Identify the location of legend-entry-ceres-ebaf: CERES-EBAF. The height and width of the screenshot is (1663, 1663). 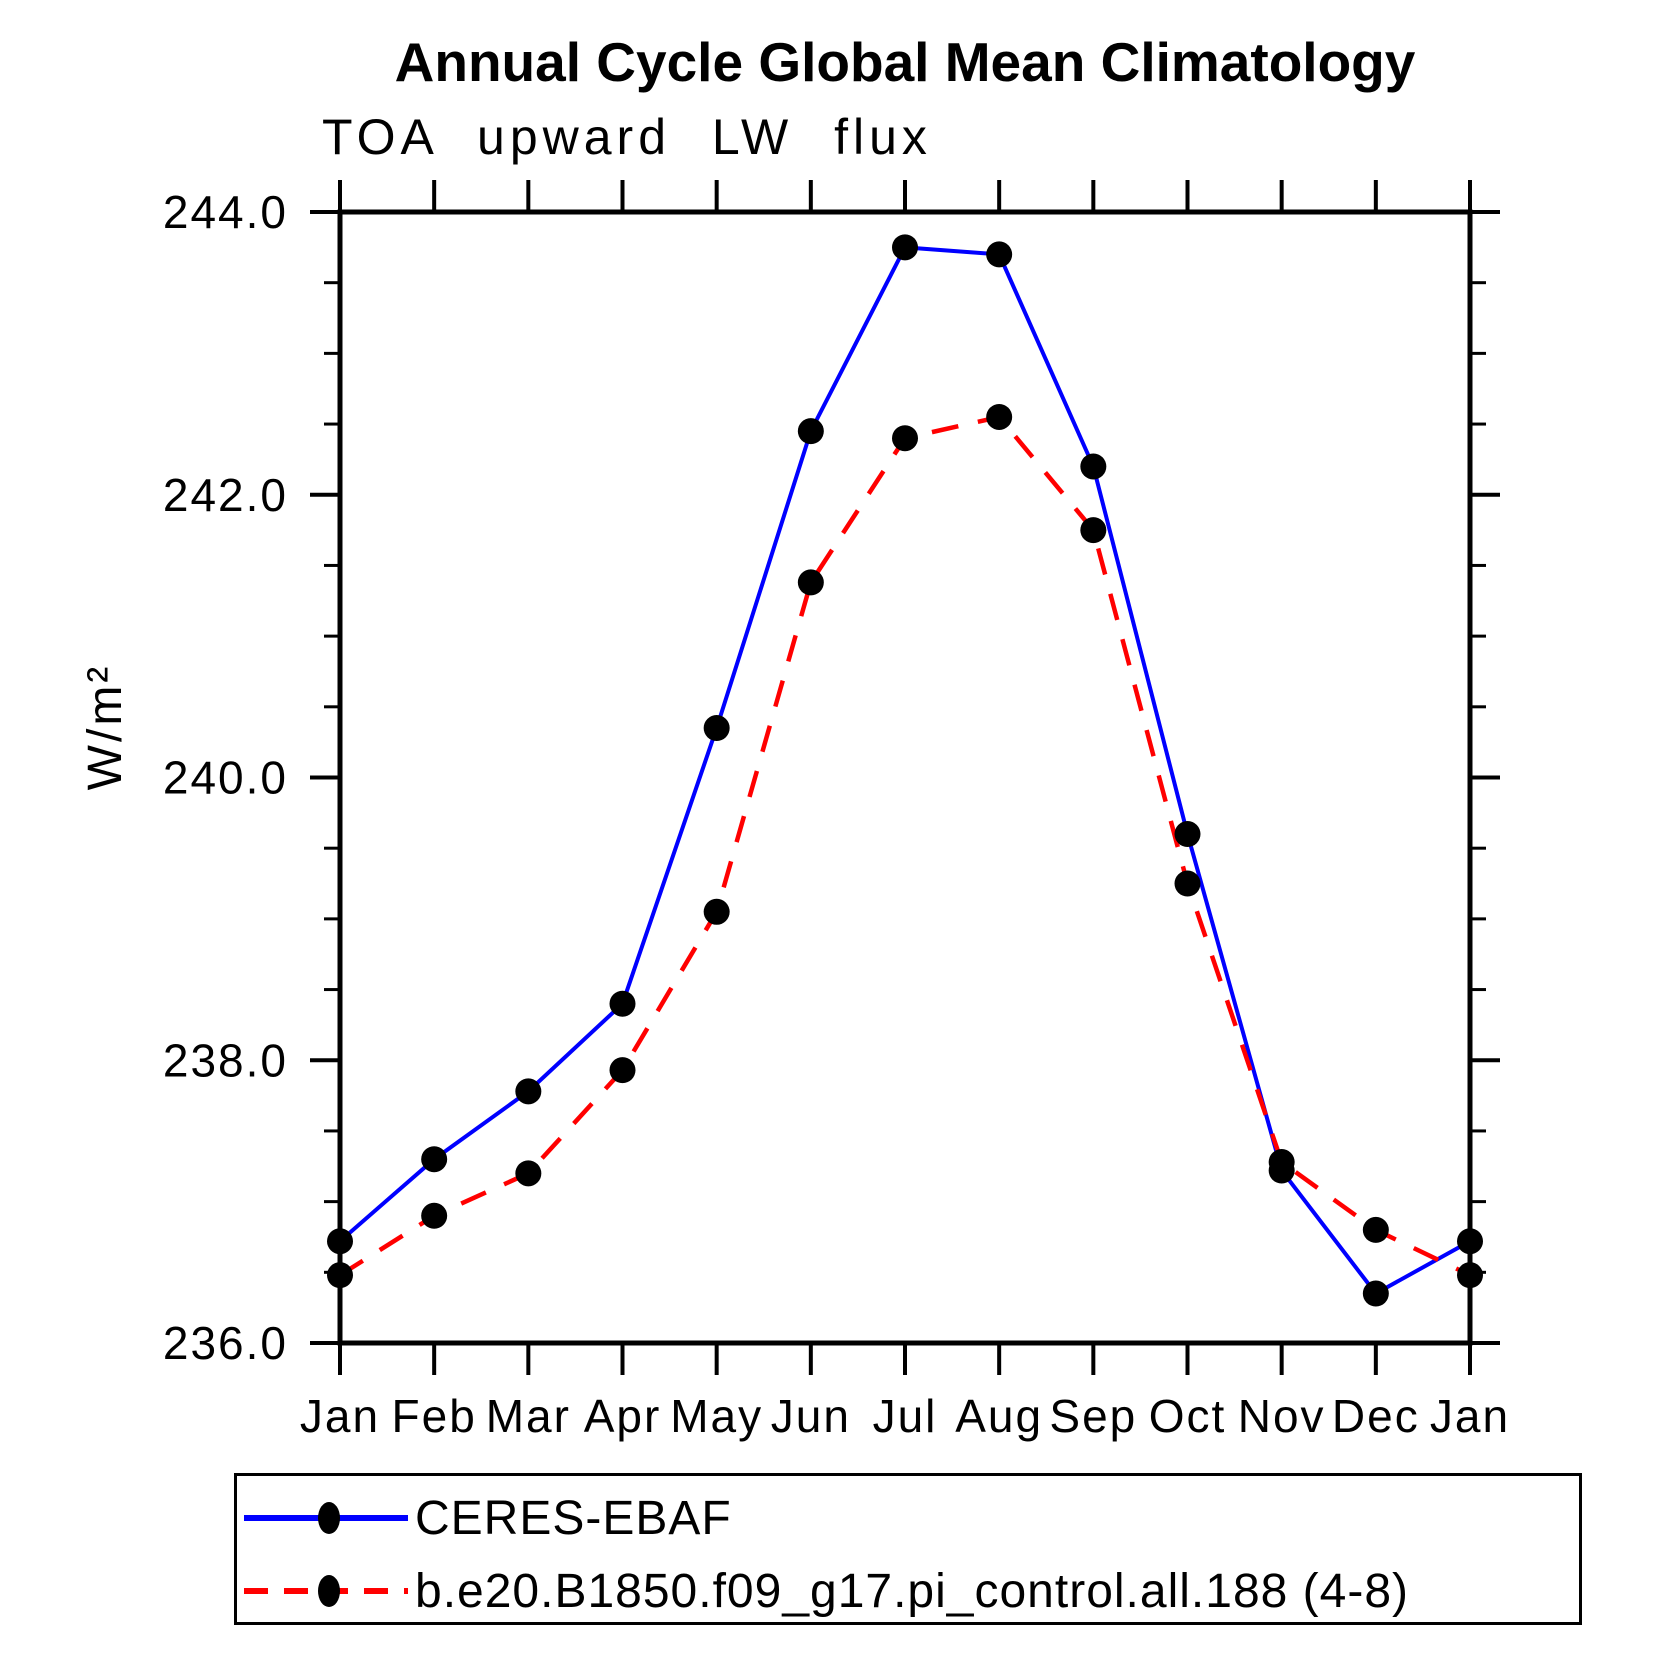
(486, 1518).